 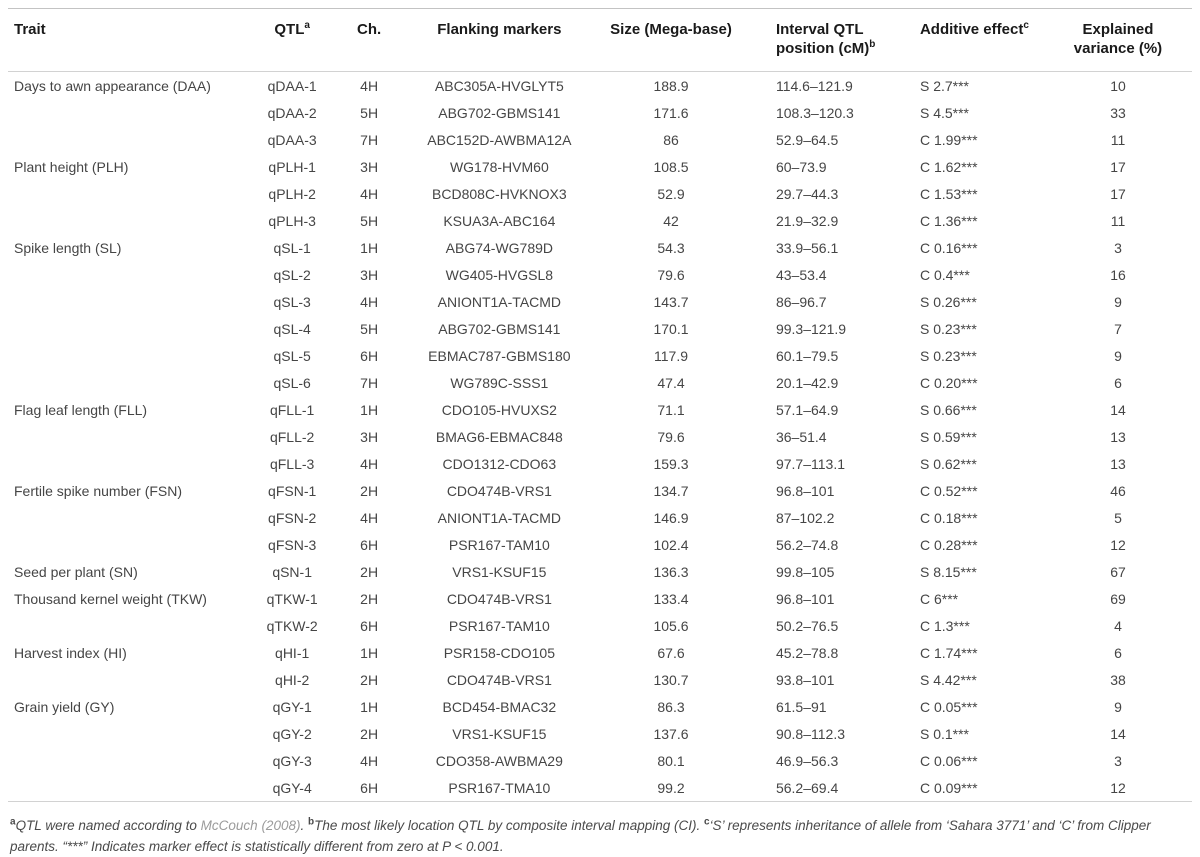 I want to click on col-header-additive-effect-sup: c, so click(x=1026, y=25).